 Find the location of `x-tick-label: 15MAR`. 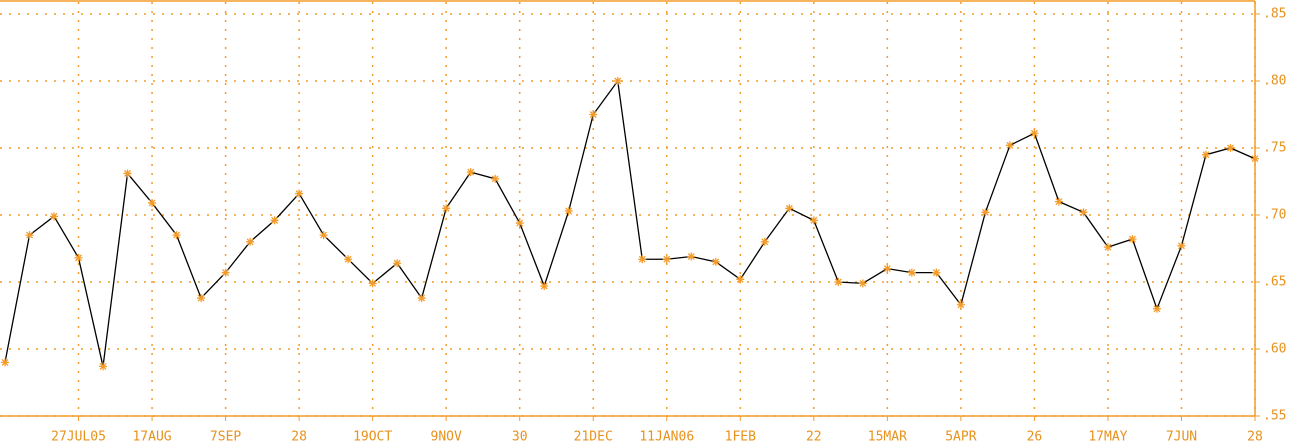

x-tick-label: 15MAR is located at coordinates (887, 437).